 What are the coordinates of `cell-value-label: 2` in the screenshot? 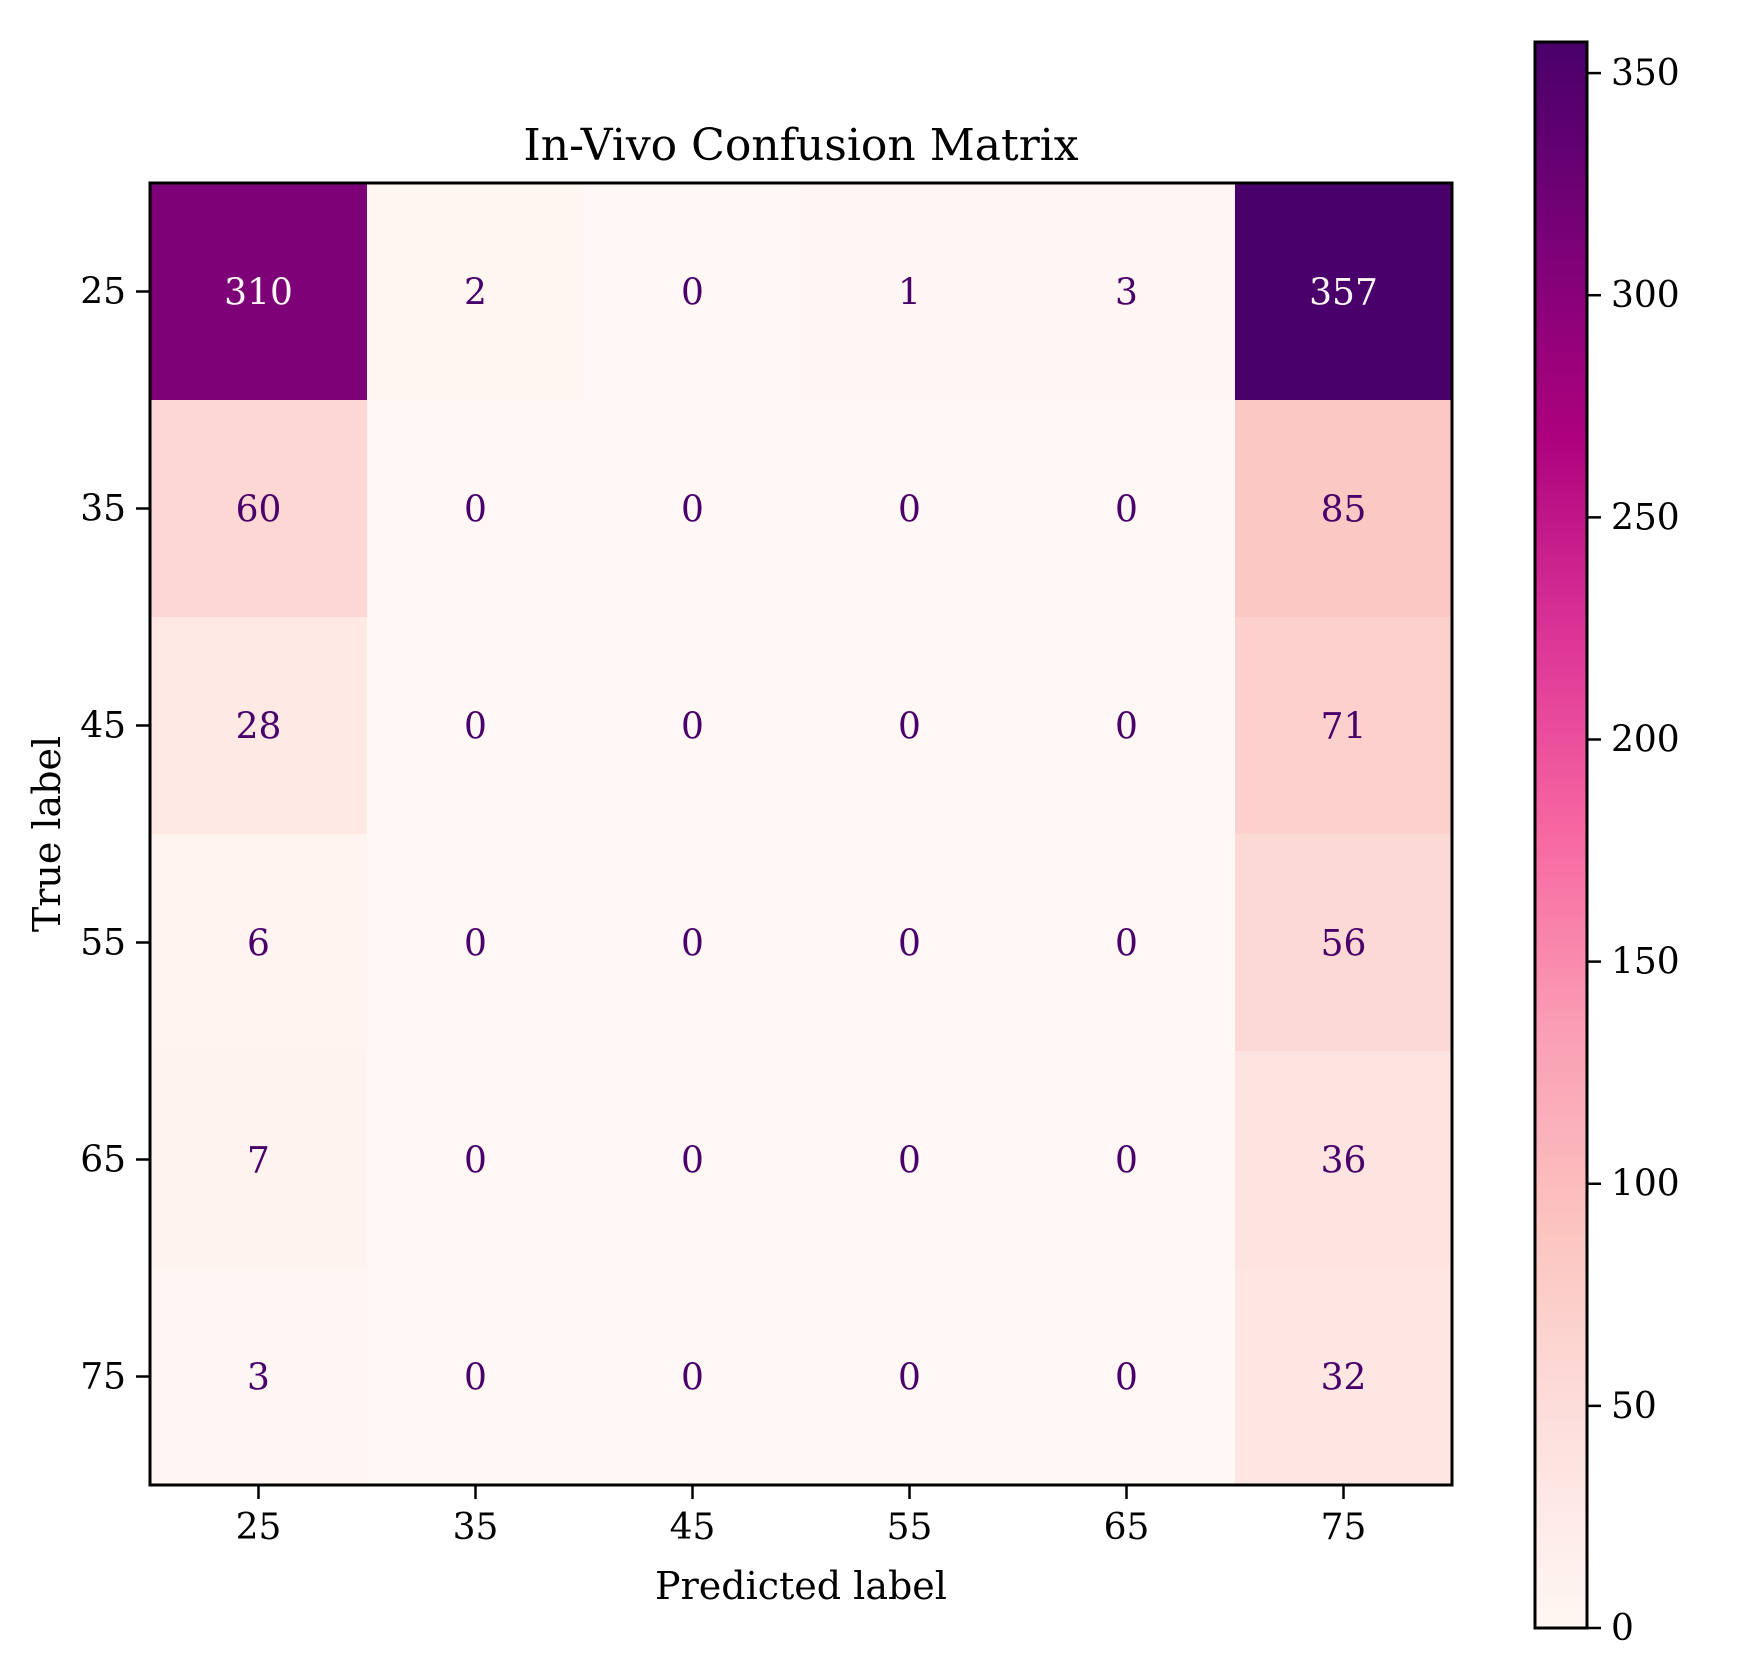 It's located at (475, 293).